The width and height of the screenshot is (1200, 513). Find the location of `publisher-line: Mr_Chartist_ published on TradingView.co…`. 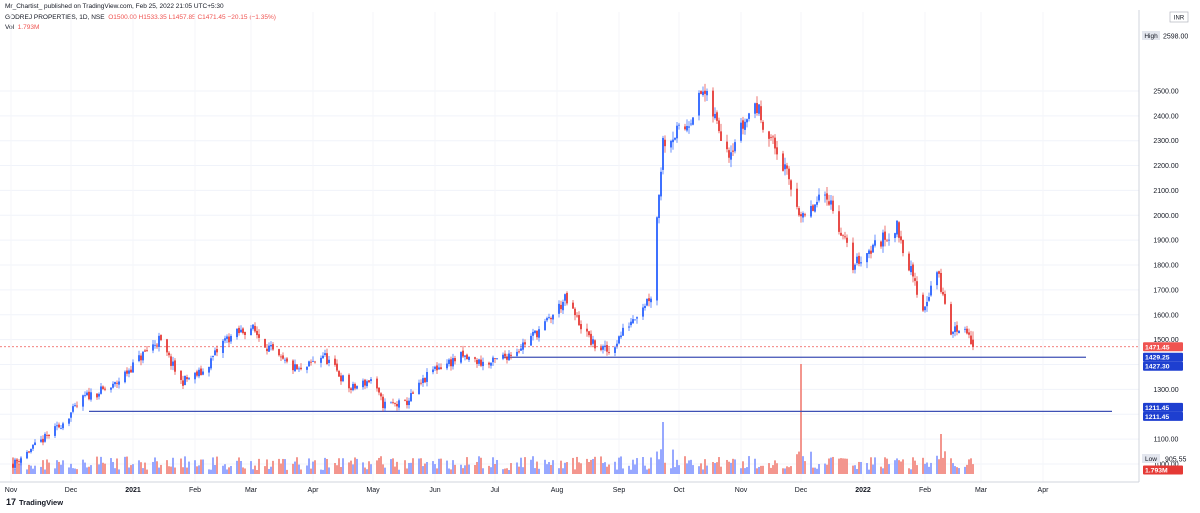

publisher-line: Mr_Chartist_ published on TradingView.co… is located at coordinates (114, 6).